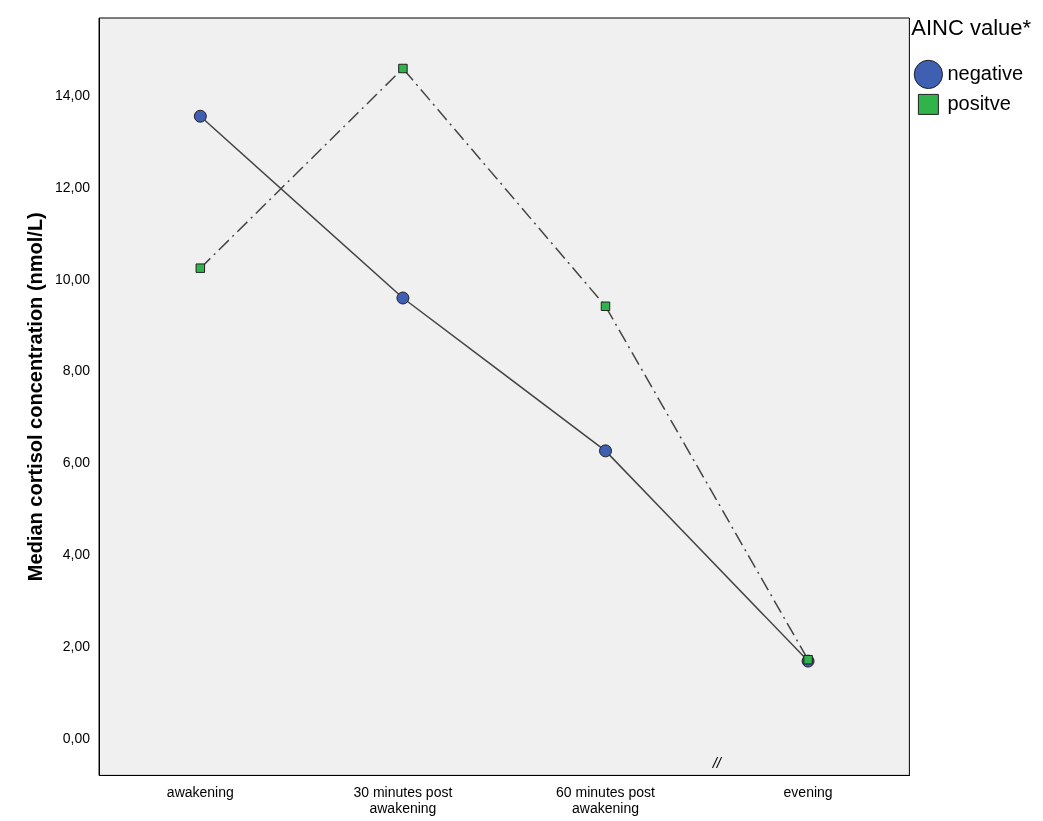 The image size is (1043, 821). What do you see at coordinates (403, 800) in the screenshot?
I see `x-tick-label: 30 minutes post awakening` at bounding box center [403, 800].